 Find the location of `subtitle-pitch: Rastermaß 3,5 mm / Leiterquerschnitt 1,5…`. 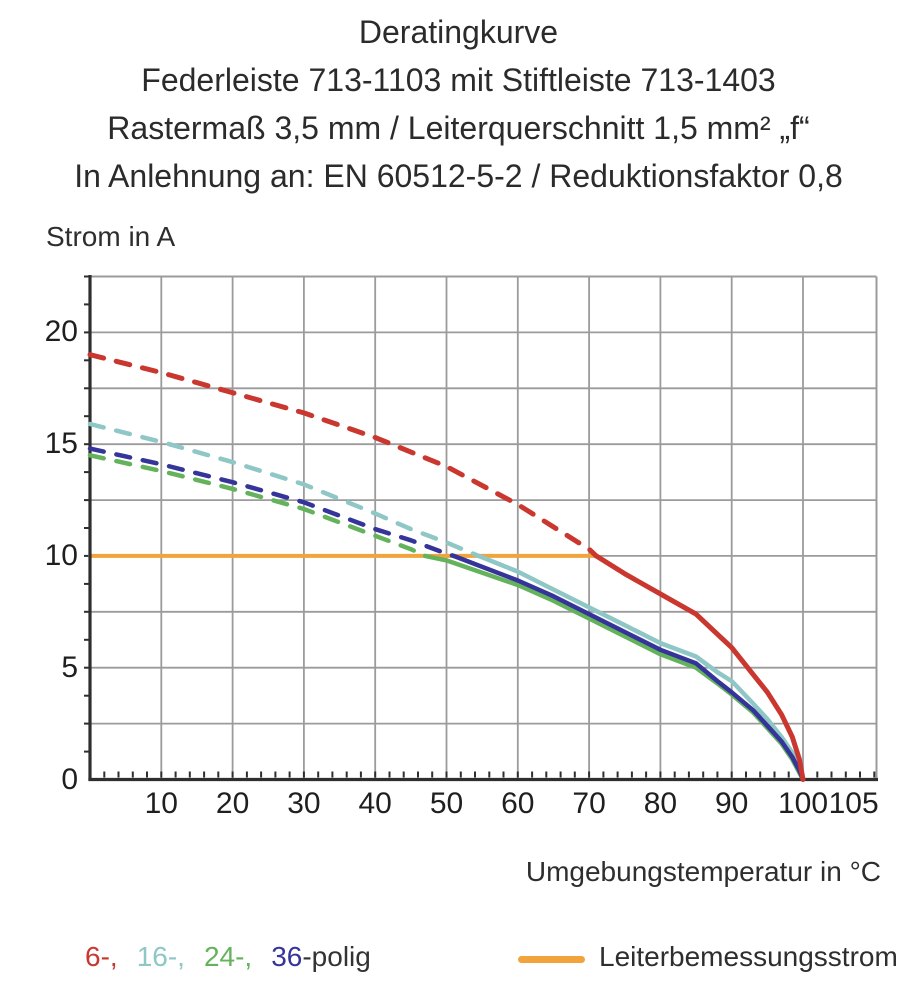

subtitle-pitch: Rastermaß 3,5 mm / Leiterquerschnitt 1,5… is located at coordinates (458, 128).